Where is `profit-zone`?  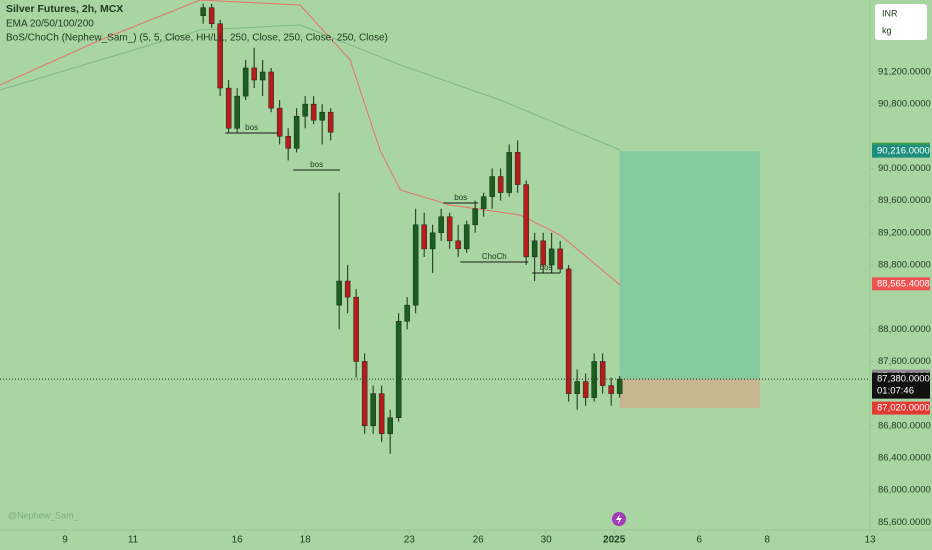
profit-zone is located at coordinates (689, 265).